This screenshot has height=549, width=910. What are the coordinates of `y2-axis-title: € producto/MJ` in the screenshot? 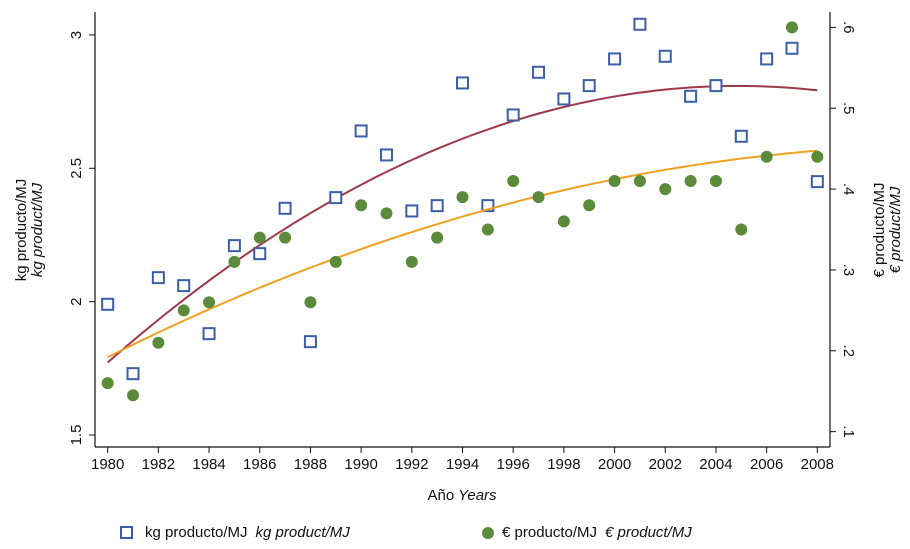 It's located at (879, 229).